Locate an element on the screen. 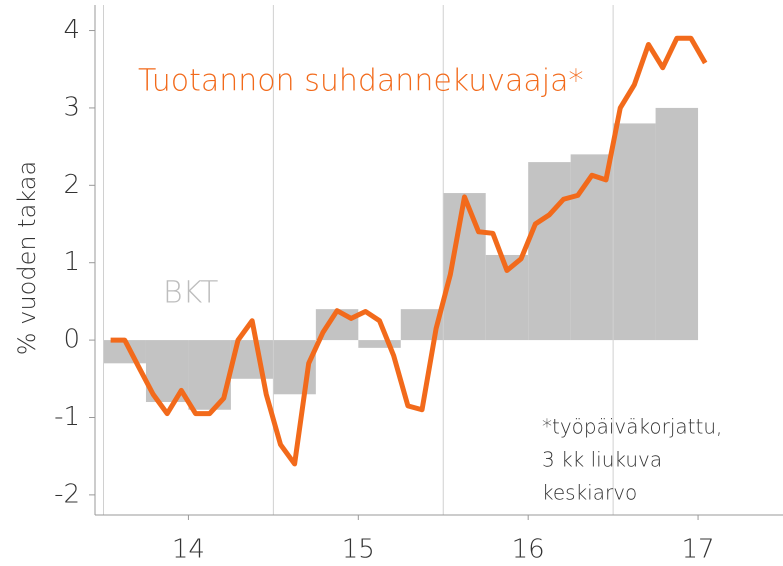 Image resolution: width=783 pixels, height=566 pixels. y-axis-label: % vuoden takaa is located at coordinates (27, 258).